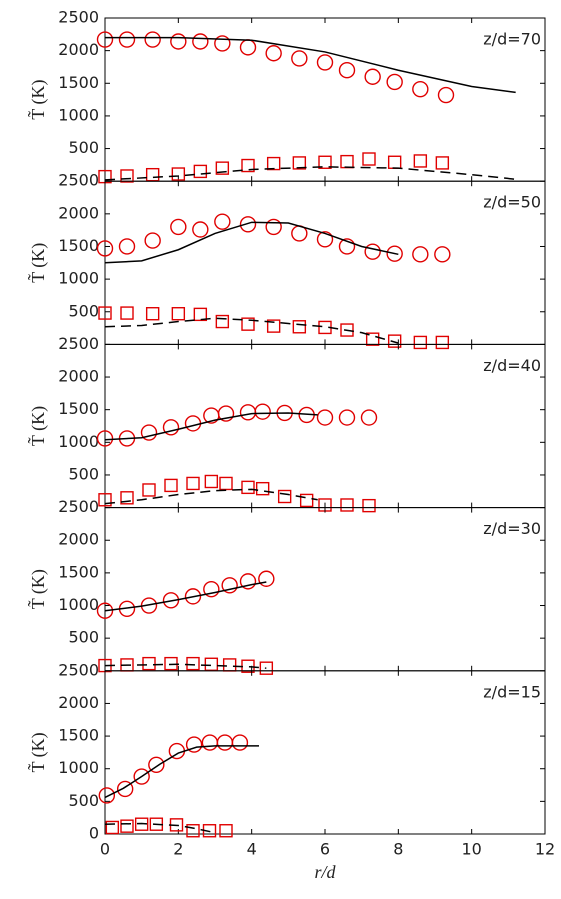  What do you see at coordinates (325, 872) in the screenshot?
I see `x-axis-label: r/d` at bounding box center [325, 872].